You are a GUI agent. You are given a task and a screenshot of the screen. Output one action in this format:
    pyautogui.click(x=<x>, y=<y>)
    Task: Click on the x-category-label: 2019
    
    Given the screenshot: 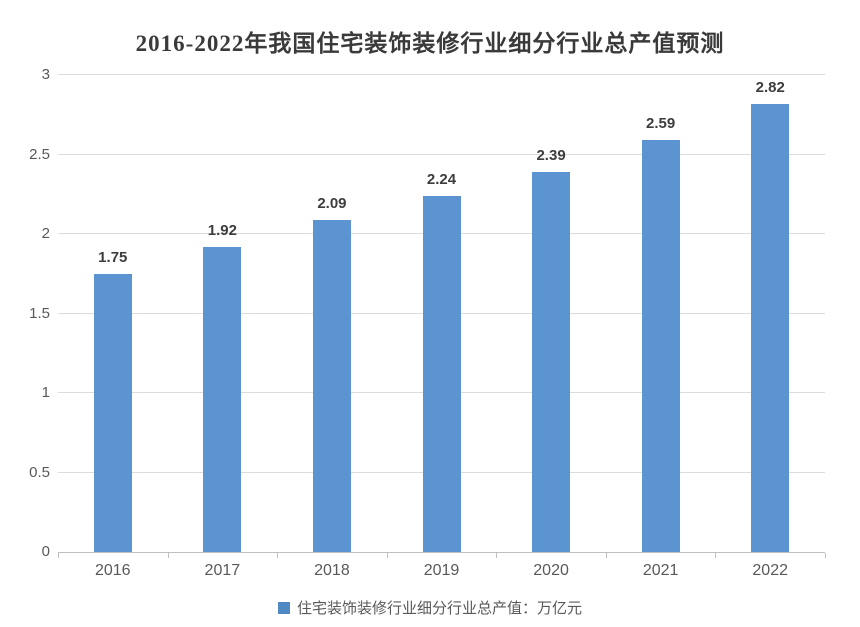 What is the action you would take?
    pyautogui.click(x=441, y=570)
    